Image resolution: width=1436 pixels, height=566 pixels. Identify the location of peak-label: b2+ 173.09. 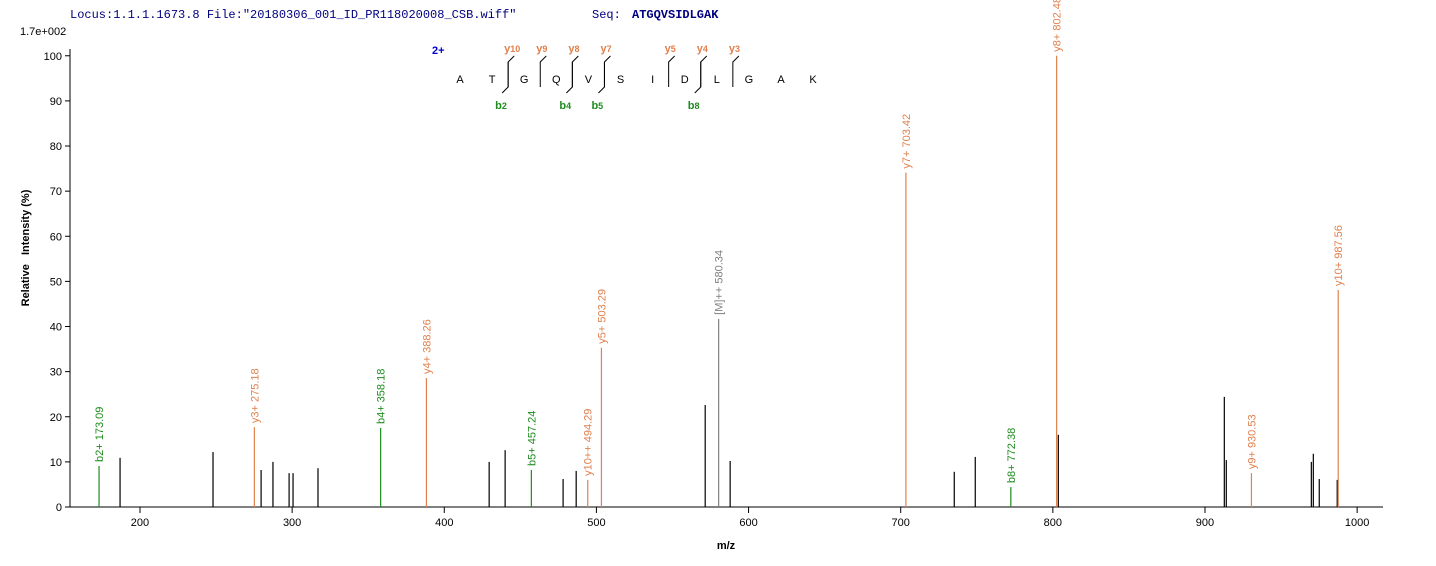
(100, 434).